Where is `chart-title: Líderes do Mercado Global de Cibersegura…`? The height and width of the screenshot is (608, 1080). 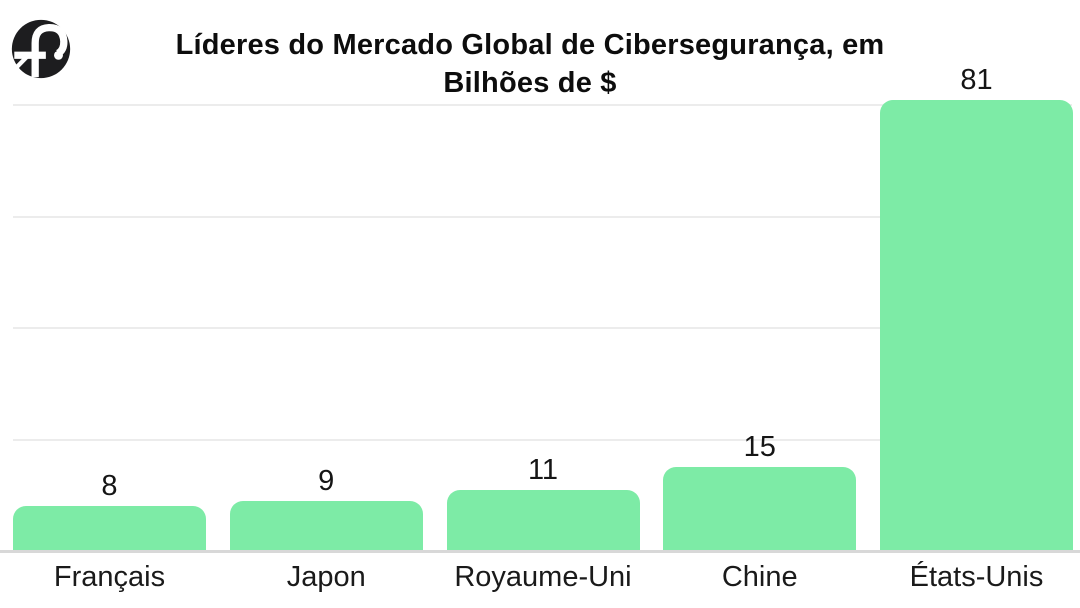 chart-title: Líderes do Mercado Global de Cibersegura… is located at coordinates (530, 64).